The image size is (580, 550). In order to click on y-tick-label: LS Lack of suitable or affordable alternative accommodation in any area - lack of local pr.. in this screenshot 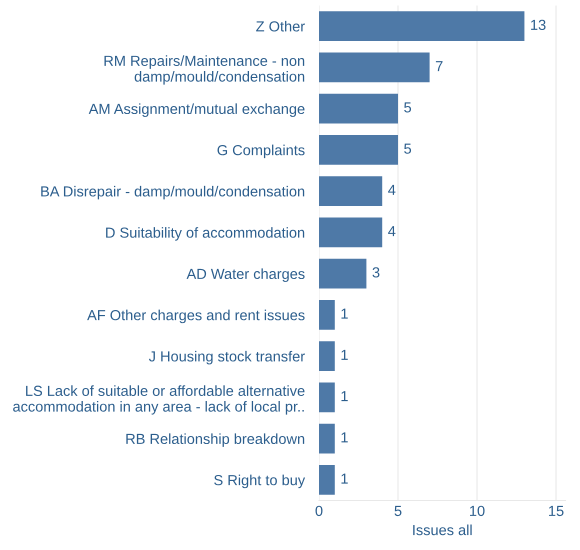, I will do `click(158, 400)`.